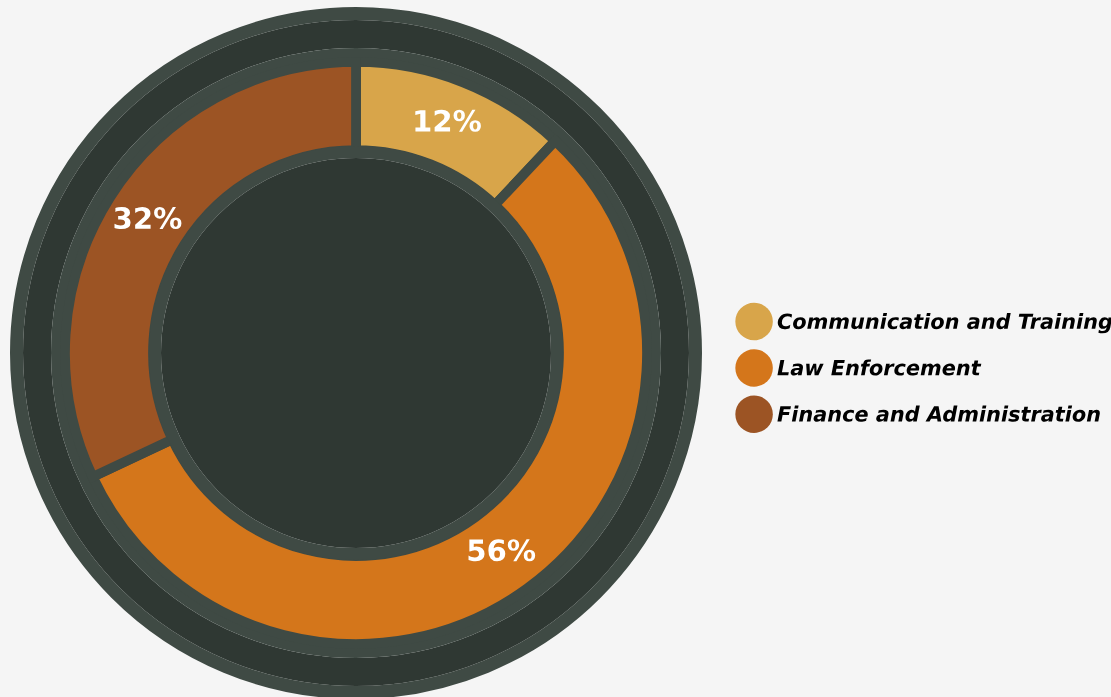  I want to click on data-label: 32%, so click(148, 218).